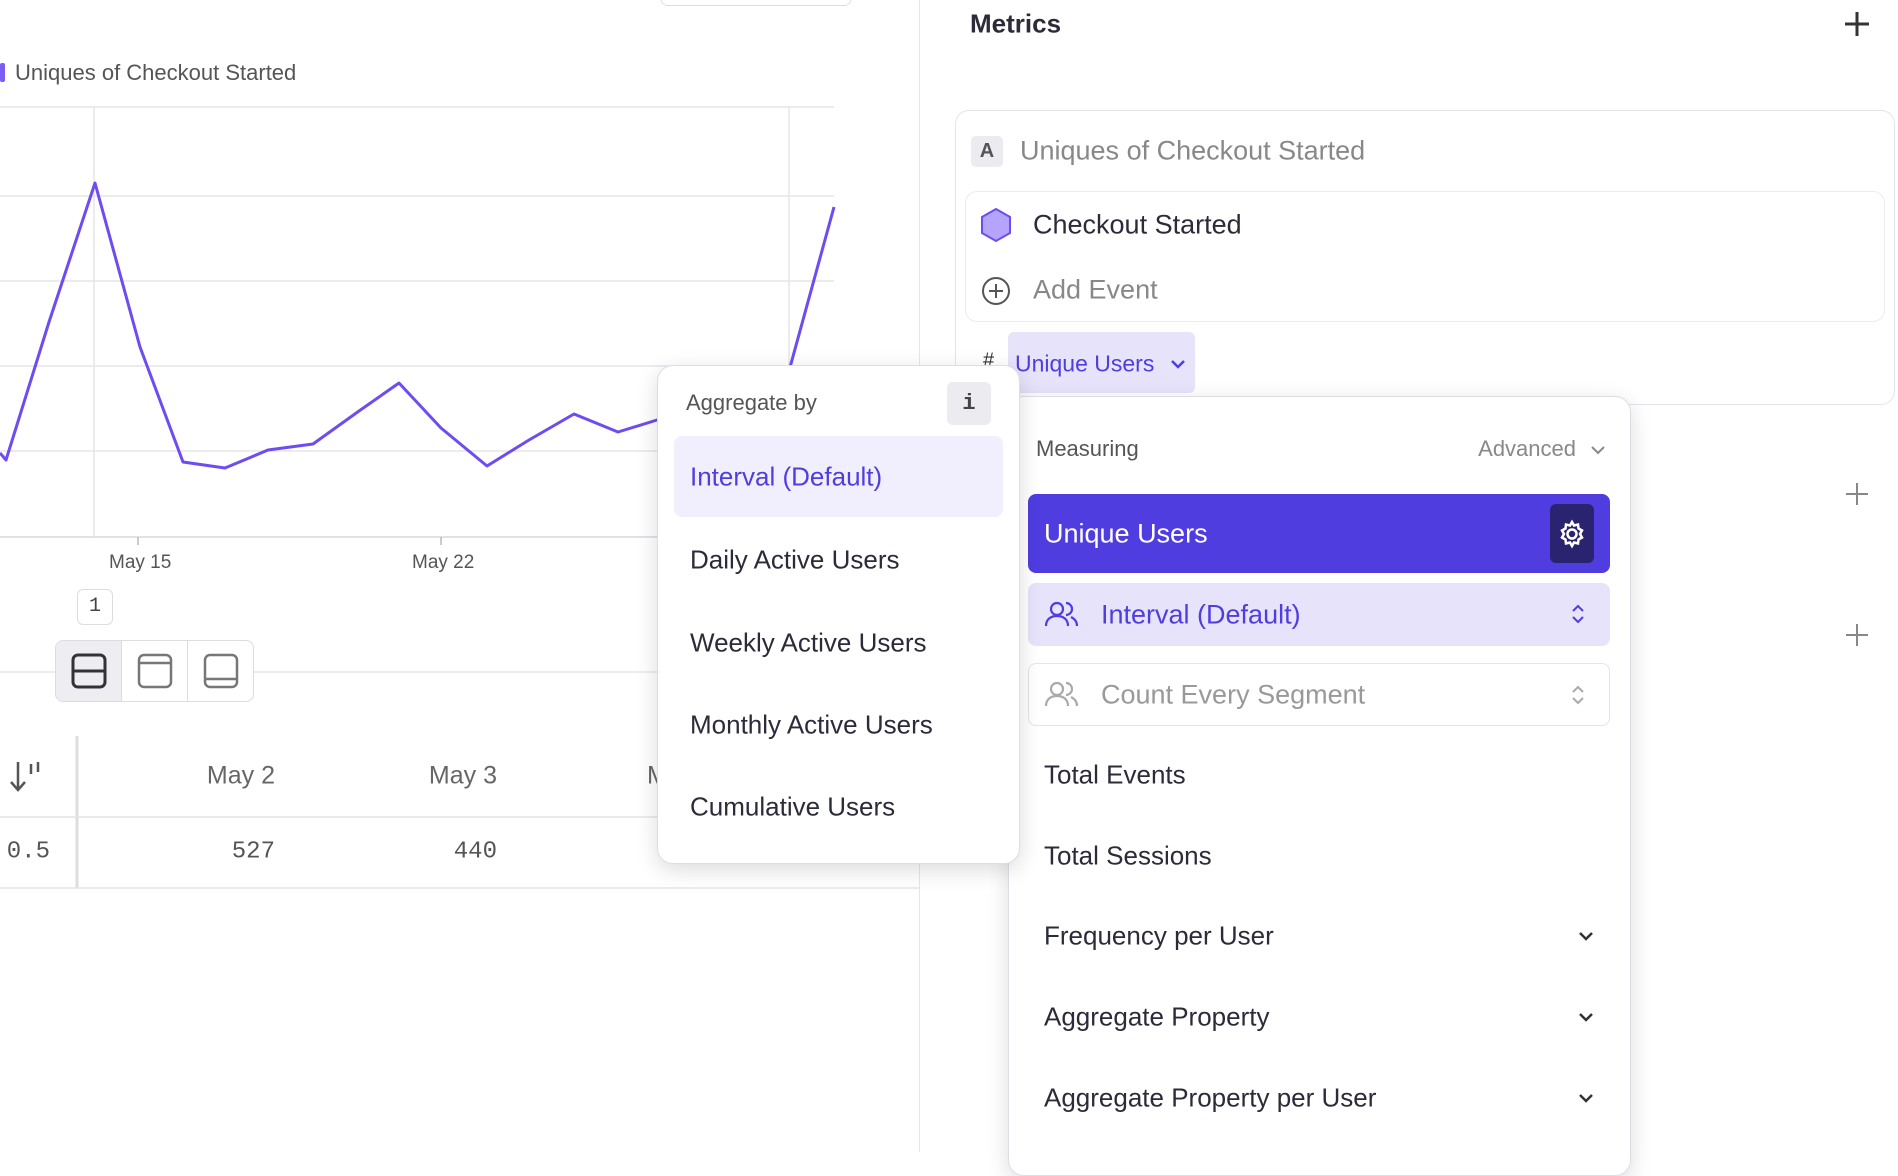 The width and height of the screenshot is (1898, 1176). I want to click on aggregate-option: Daily Active Users, so click(795, 559).